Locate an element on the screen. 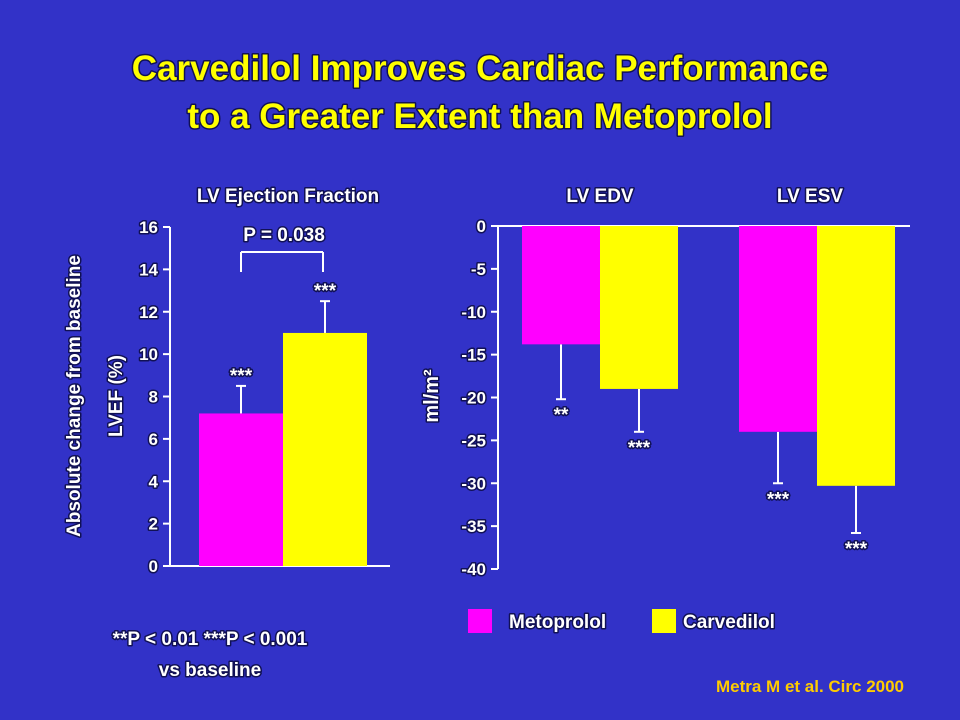 This screenshot has width=960, height=720. lvef-ylabel-line2: LVEF (%) is located at coordinates (116, 396).